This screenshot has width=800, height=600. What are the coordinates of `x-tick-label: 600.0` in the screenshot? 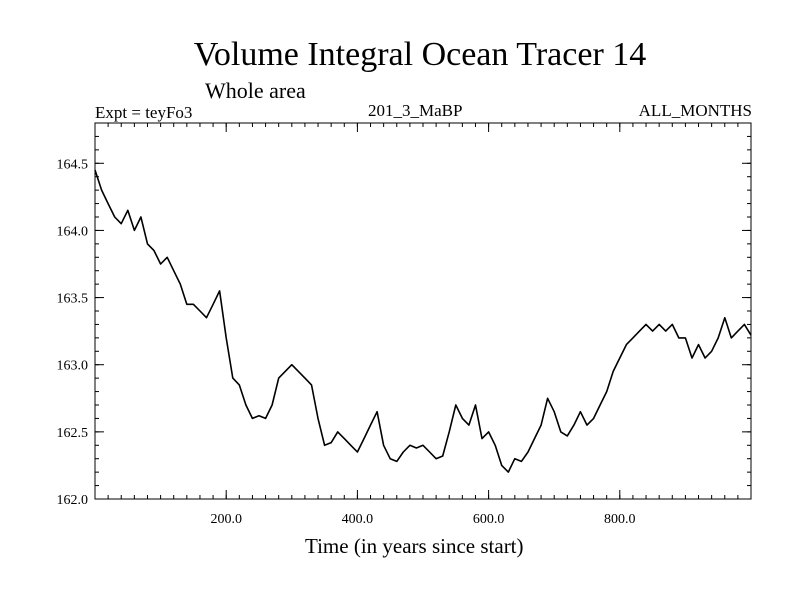 It's located at (489, 519).